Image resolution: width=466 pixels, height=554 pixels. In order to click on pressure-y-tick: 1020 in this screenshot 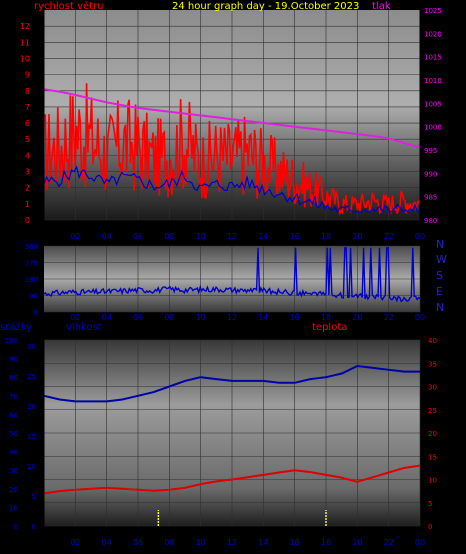, I will do `click(433, 34)`.